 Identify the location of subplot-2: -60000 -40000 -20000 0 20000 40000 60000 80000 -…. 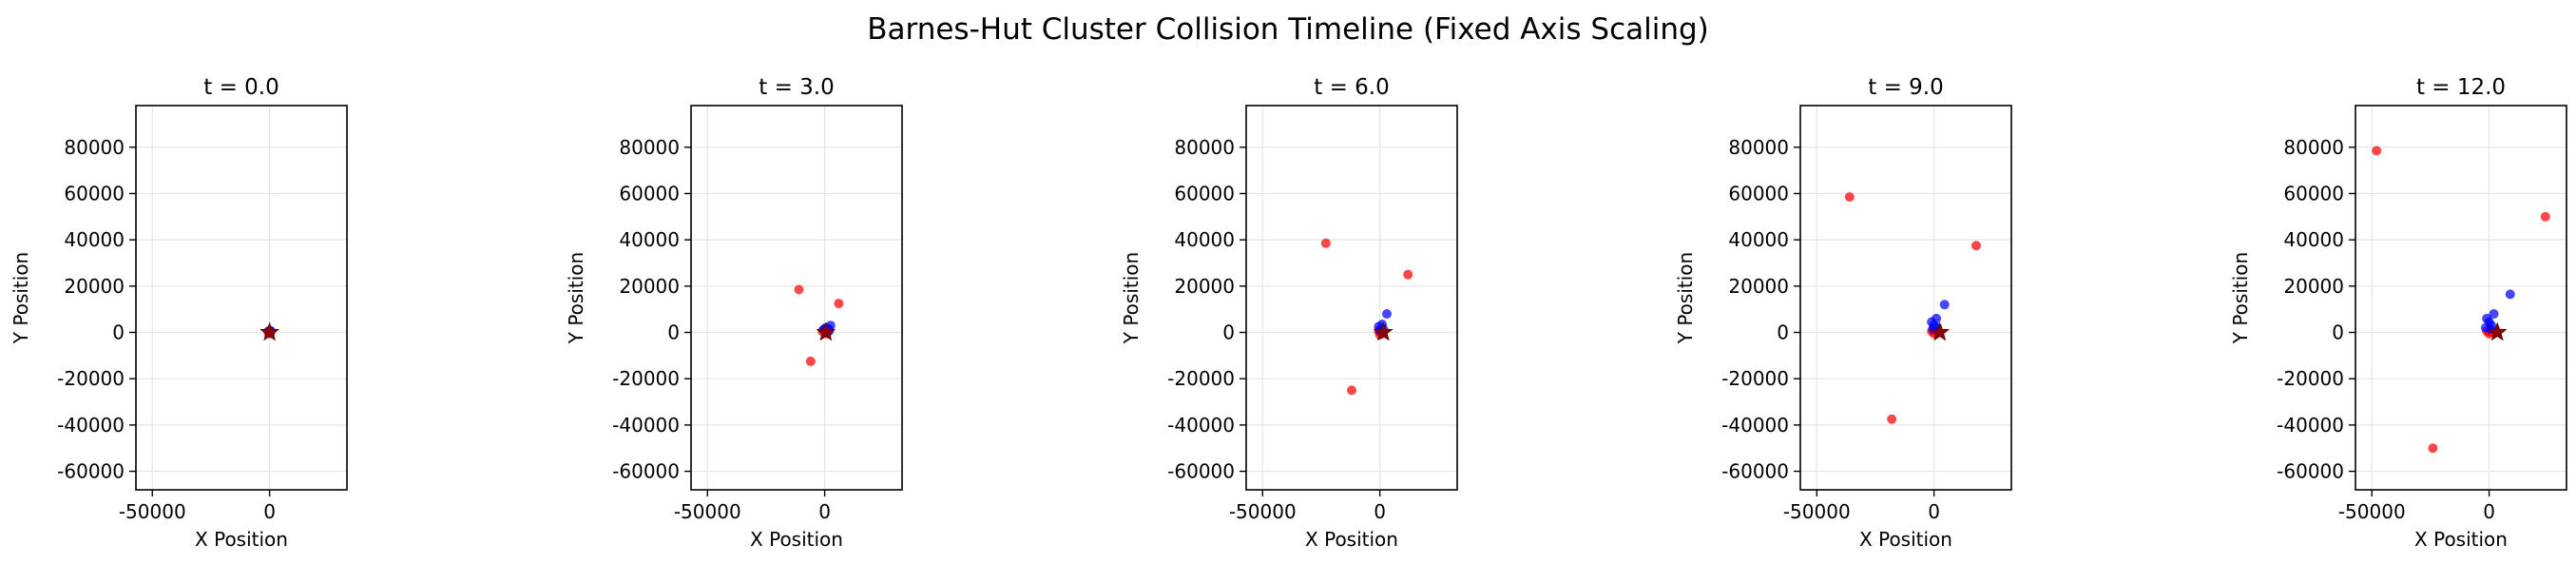
(1289, 313).